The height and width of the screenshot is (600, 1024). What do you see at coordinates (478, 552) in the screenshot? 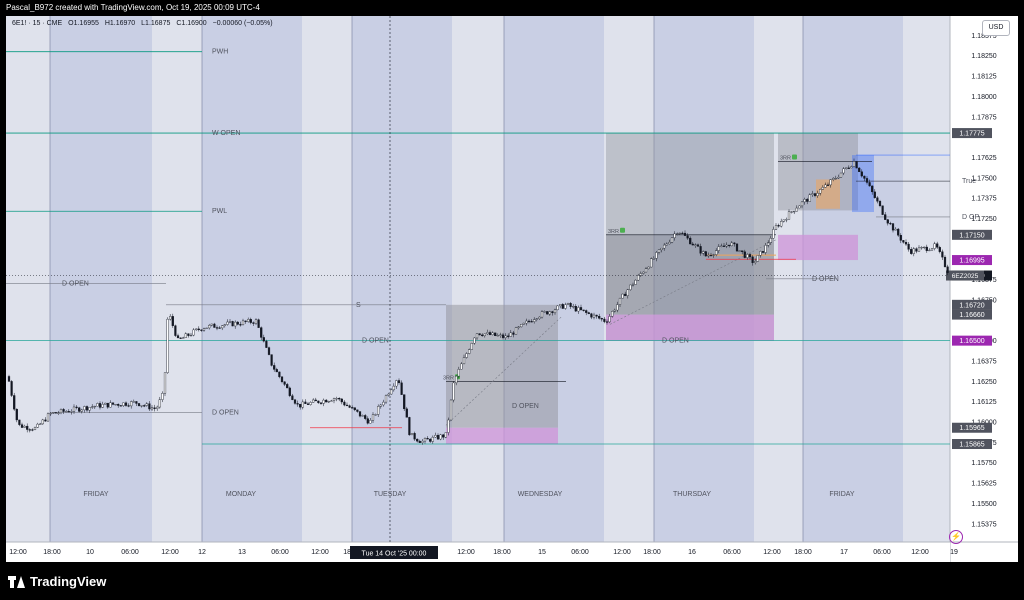
I see `time-axis` at bounding box center [478, 552].